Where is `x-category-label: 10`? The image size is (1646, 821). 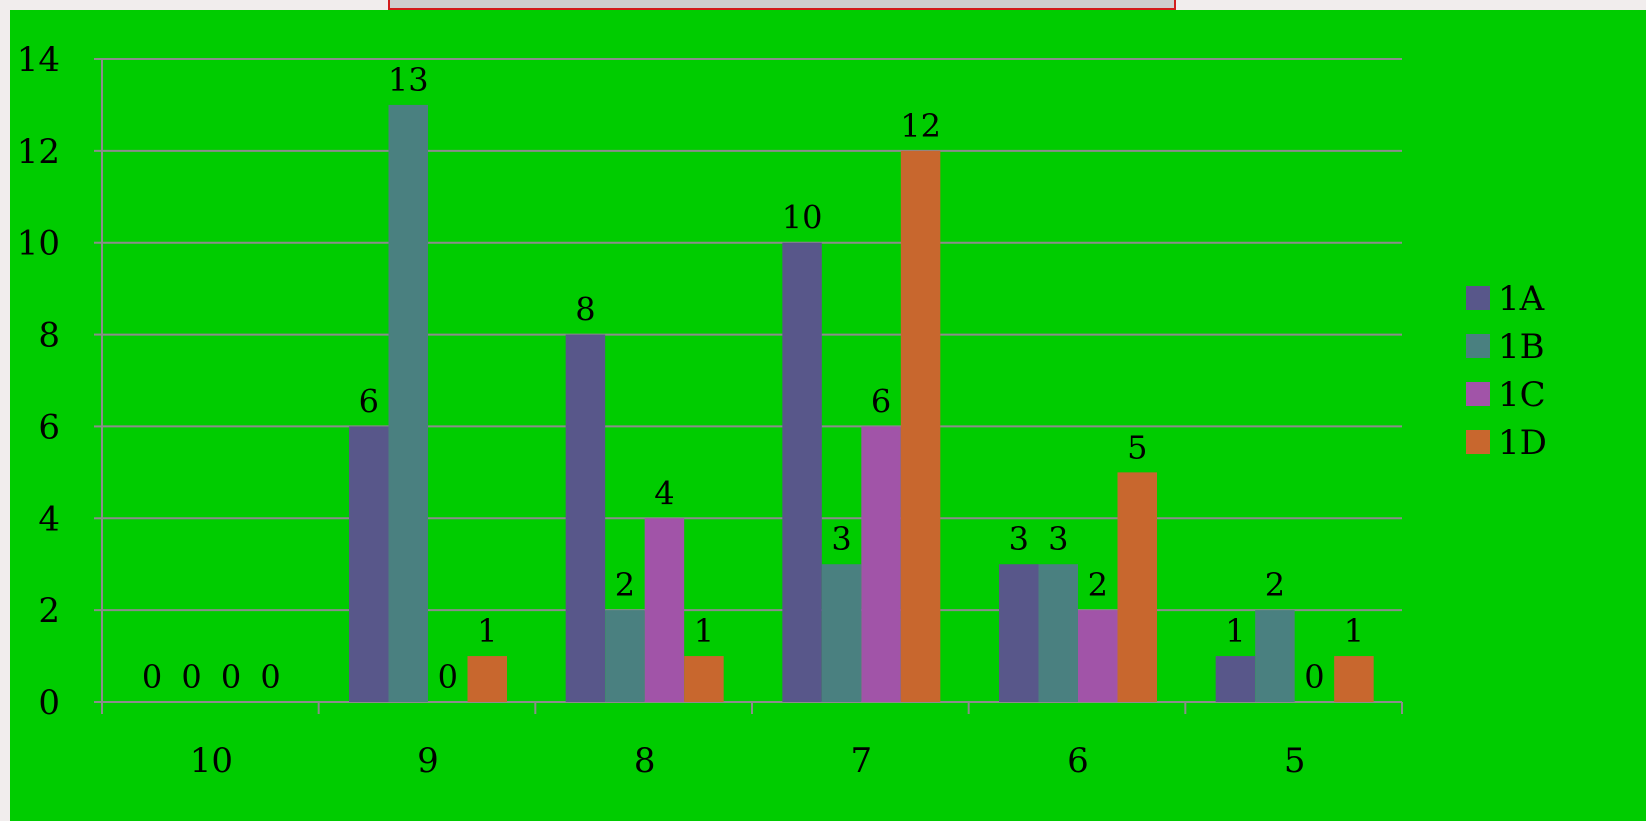
x-category-label: 10 is located at coordinates (211, 761).